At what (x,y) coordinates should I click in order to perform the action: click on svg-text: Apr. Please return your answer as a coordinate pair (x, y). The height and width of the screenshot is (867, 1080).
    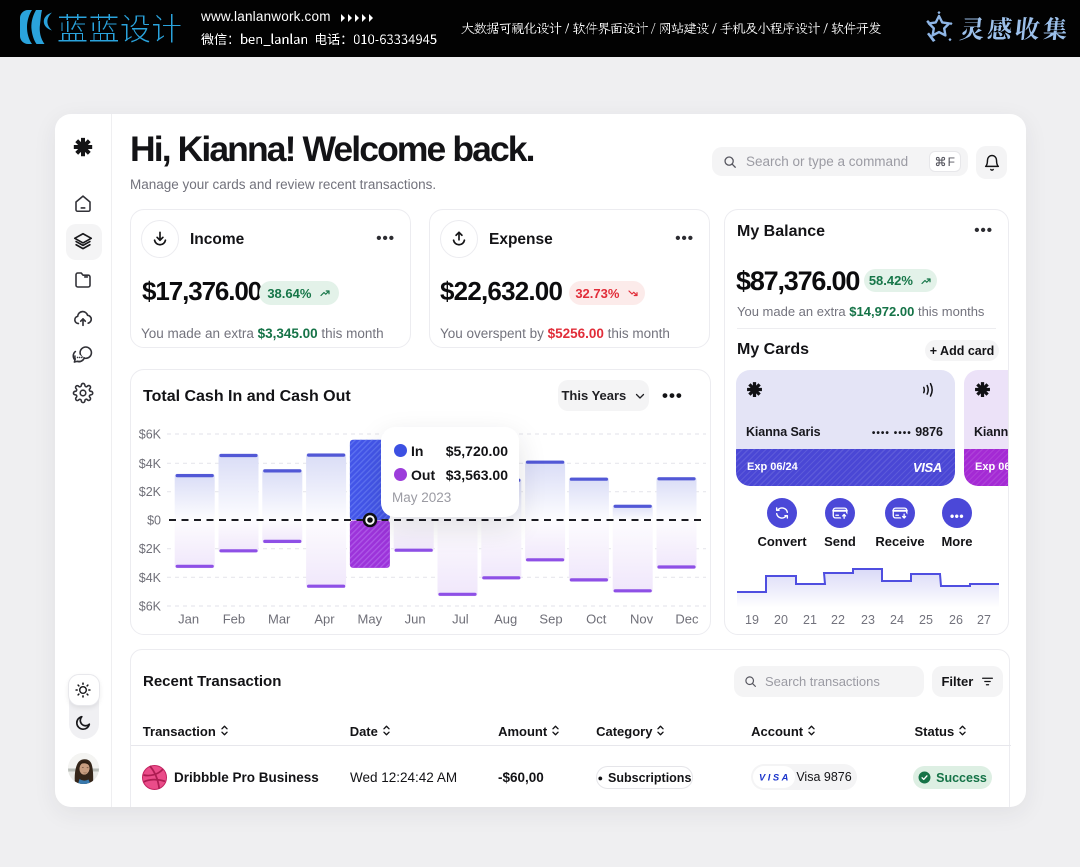
    Looking at the image, I should click on (324, 619).